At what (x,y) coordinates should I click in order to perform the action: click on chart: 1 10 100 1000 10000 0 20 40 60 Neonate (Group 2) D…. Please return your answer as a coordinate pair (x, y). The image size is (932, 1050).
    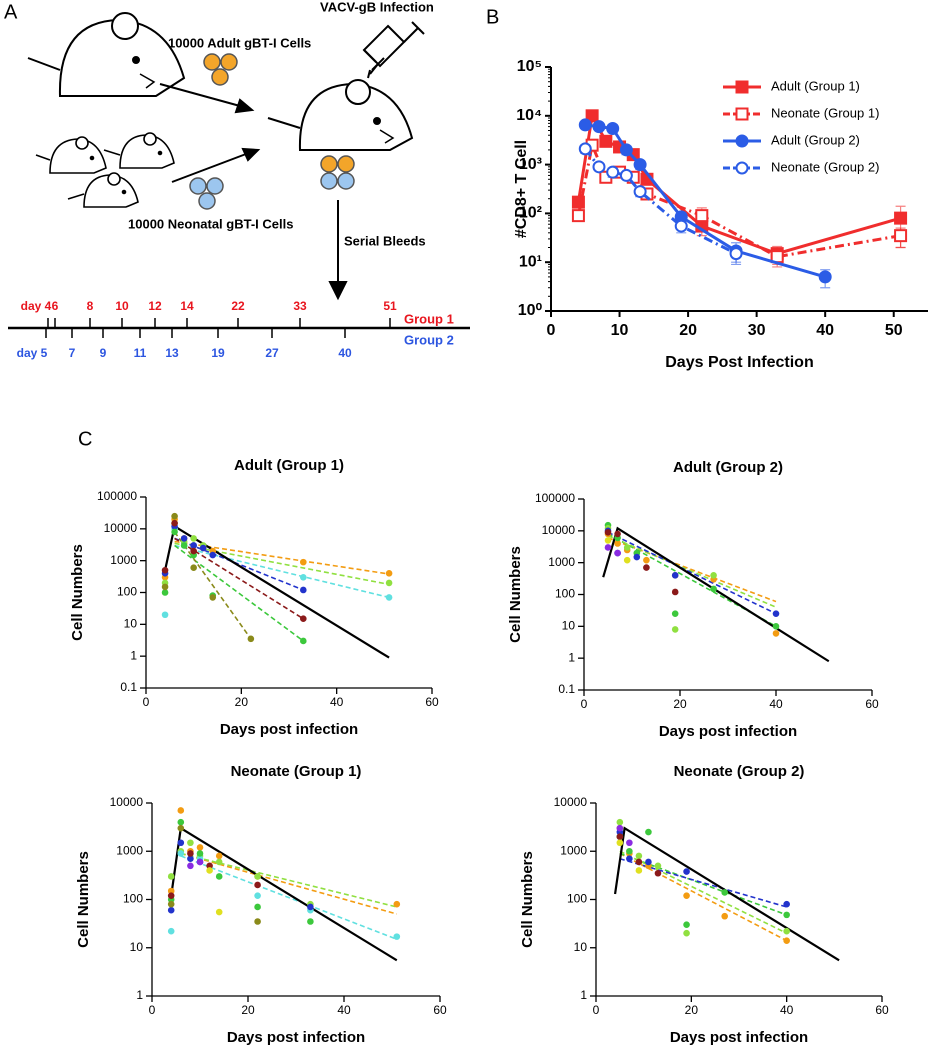
    Looking at the image, I should click on (704, 904).